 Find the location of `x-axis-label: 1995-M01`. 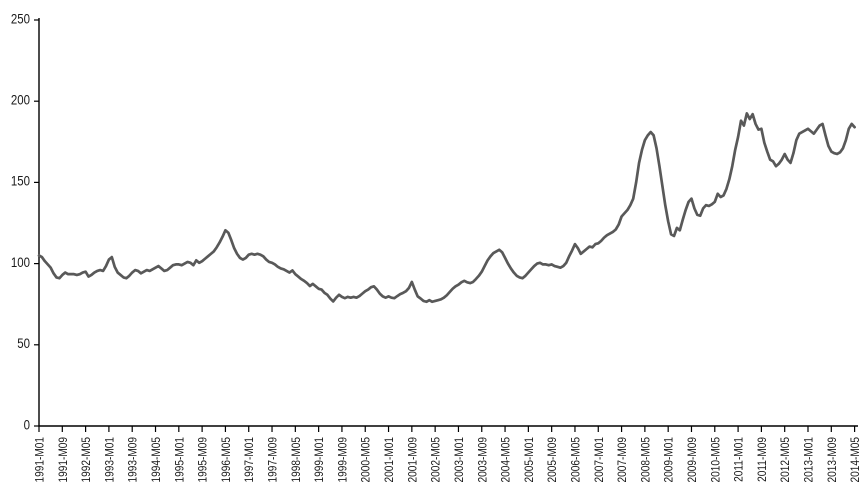

x-axis-label: 1995-M01 is located at coordinates (180, 460).